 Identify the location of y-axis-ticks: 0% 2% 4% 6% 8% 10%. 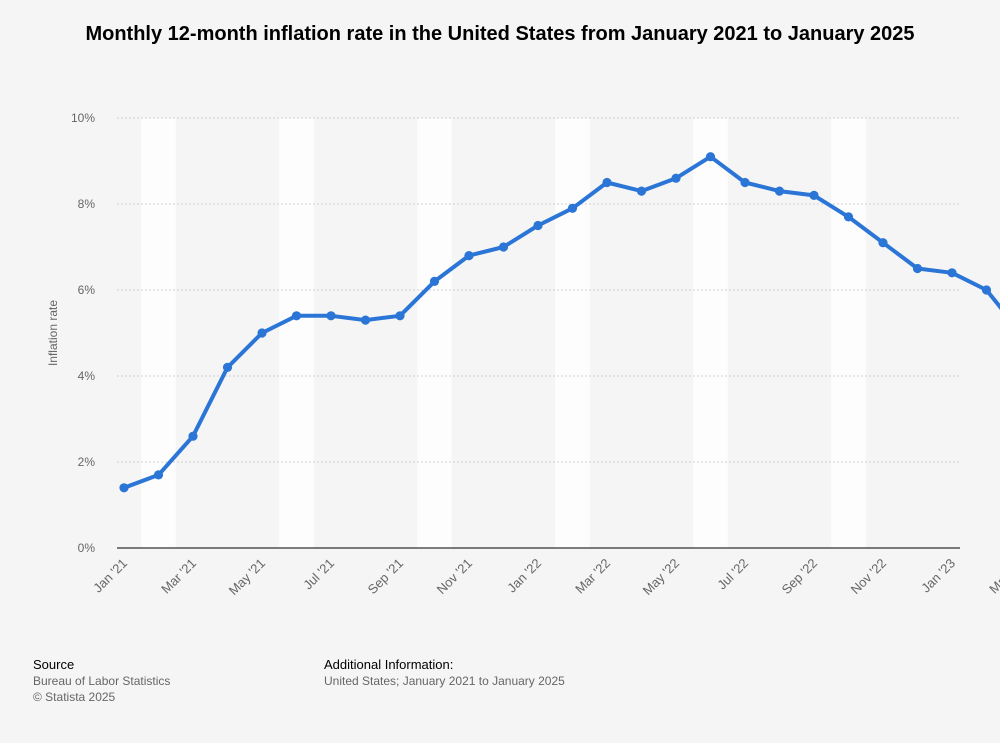
(83, 333).